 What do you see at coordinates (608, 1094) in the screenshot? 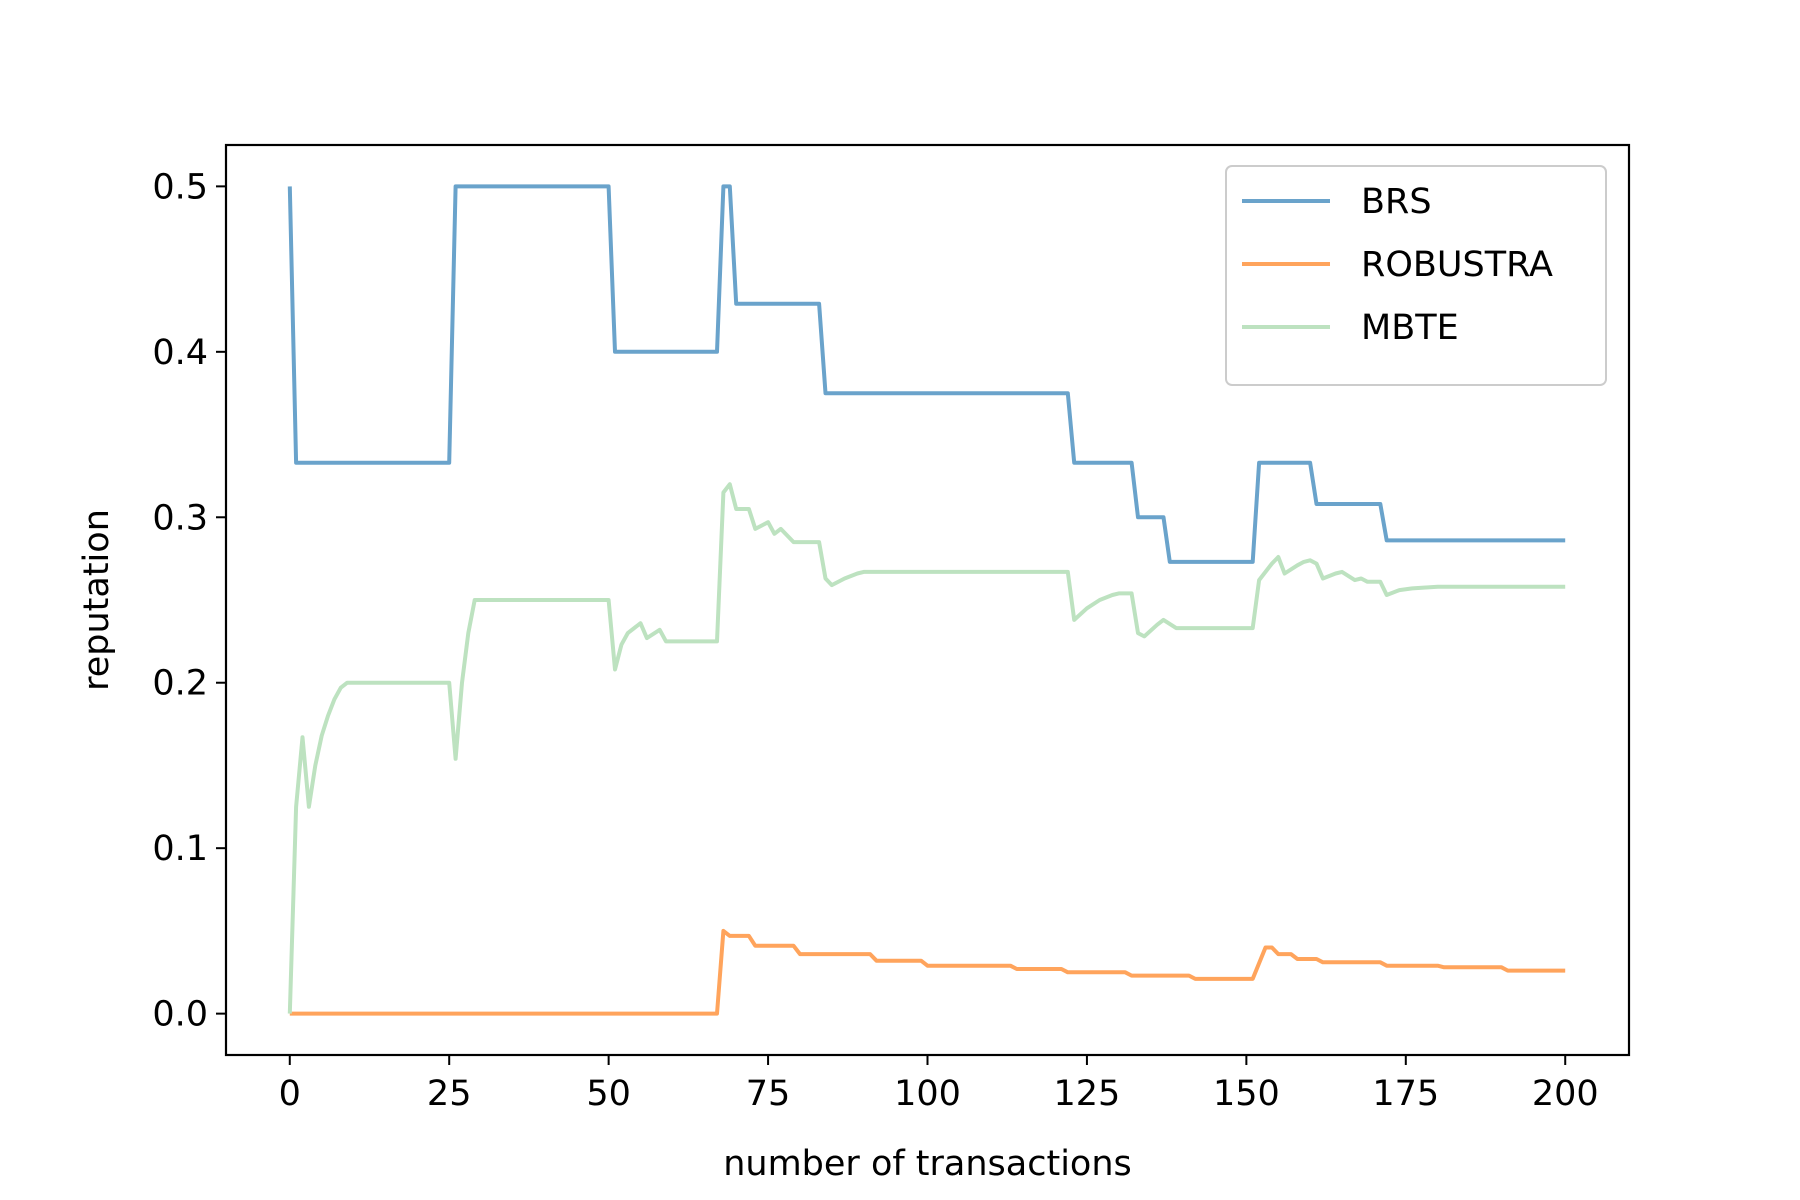
I see `x-tick-label: 50` at bounding box center [608, 1094].